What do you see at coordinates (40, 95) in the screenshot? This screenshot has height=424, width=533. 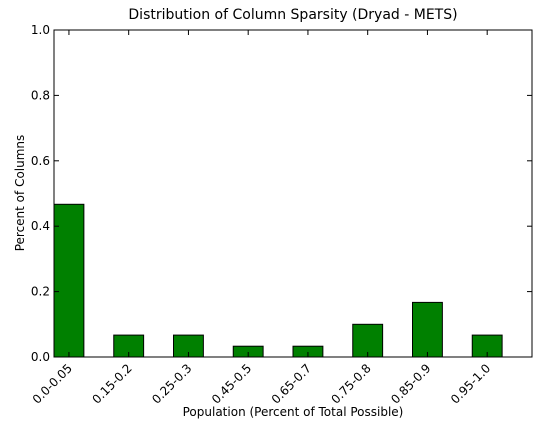 I see `y-tick-label: 0.8` at bounding box center [40, 95].